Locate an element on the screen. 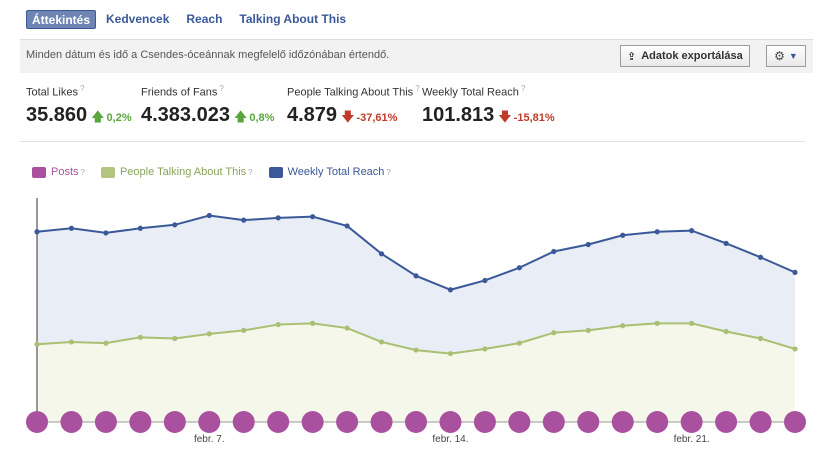 The image size is (833, 456). trend-up-icon: 🡅 is located at coordinates (98, 116).